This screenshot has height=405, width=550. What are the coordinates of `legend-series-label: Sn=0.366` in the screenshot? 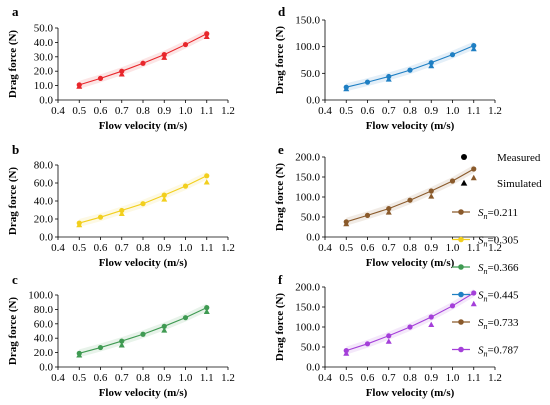 It's located at (498, 269).